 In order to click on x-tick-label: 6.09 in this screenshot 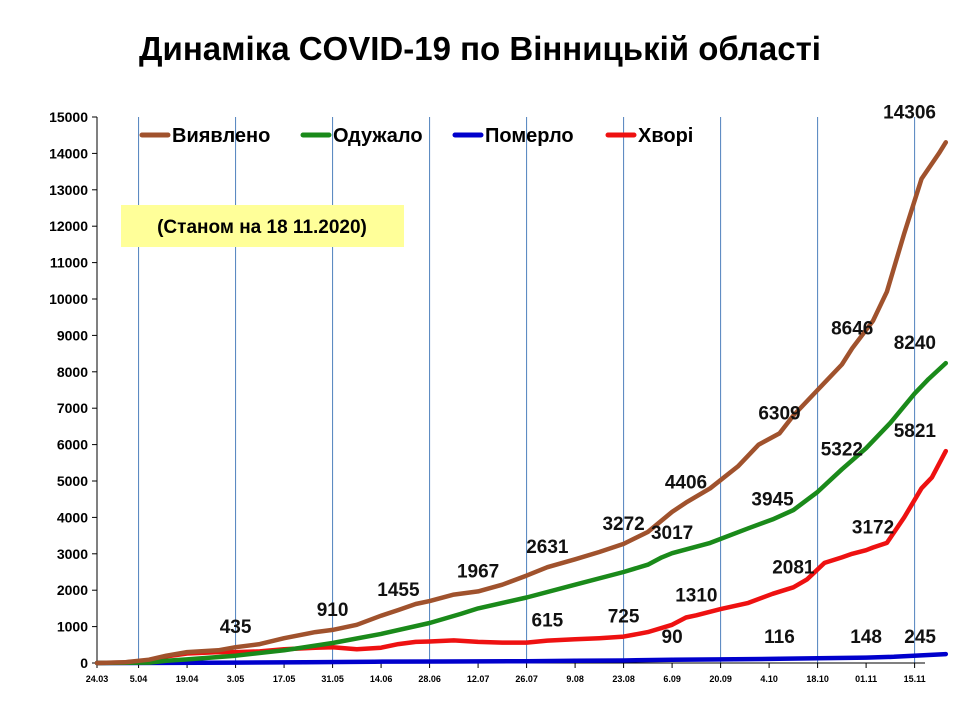, I will do `click(672, 679)`.